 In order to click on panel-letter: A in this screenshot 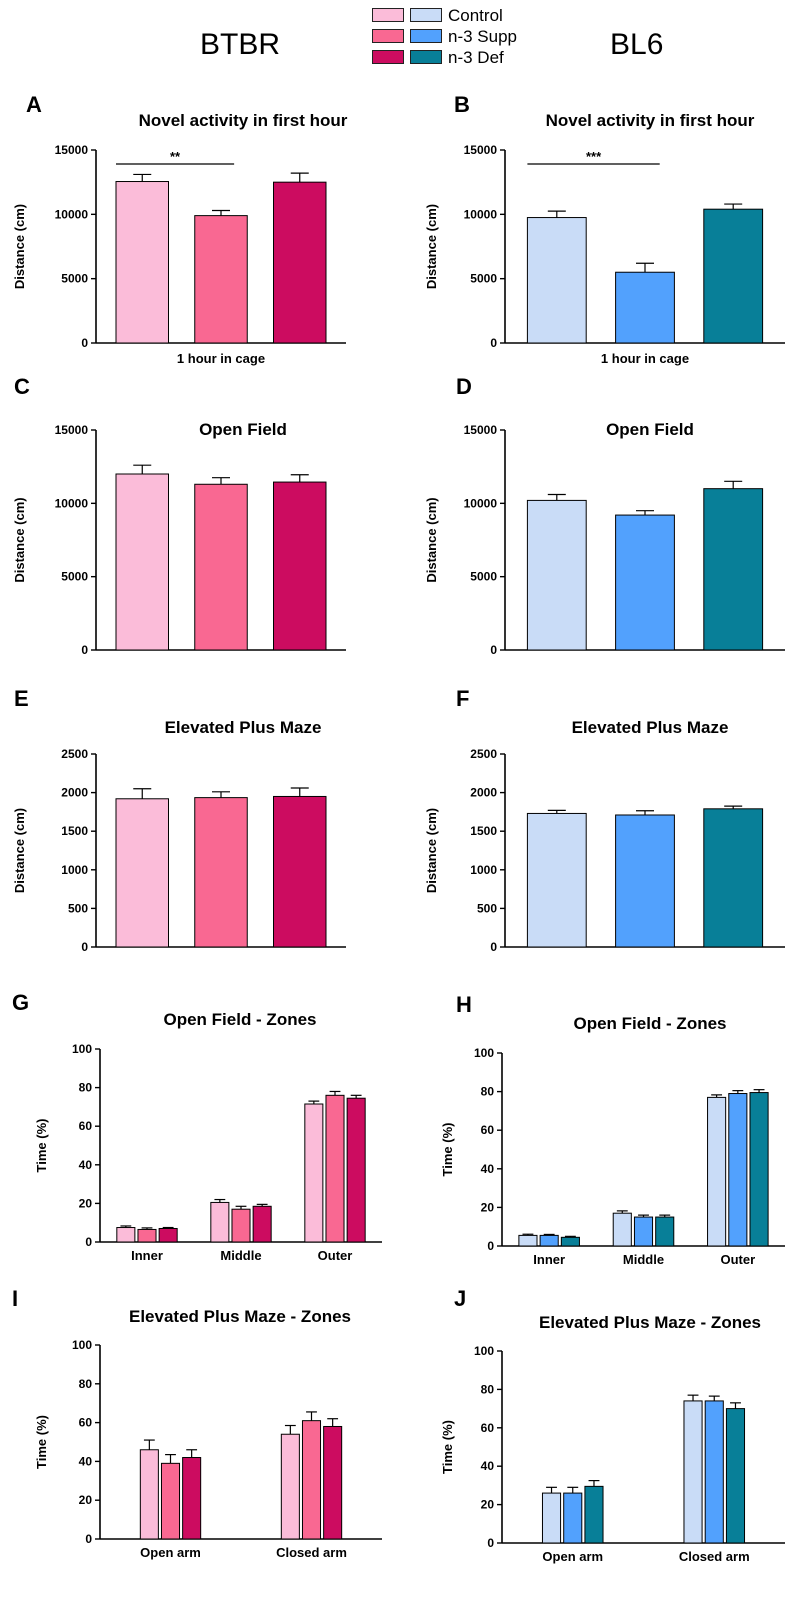, I will do `click(34, 104)`.